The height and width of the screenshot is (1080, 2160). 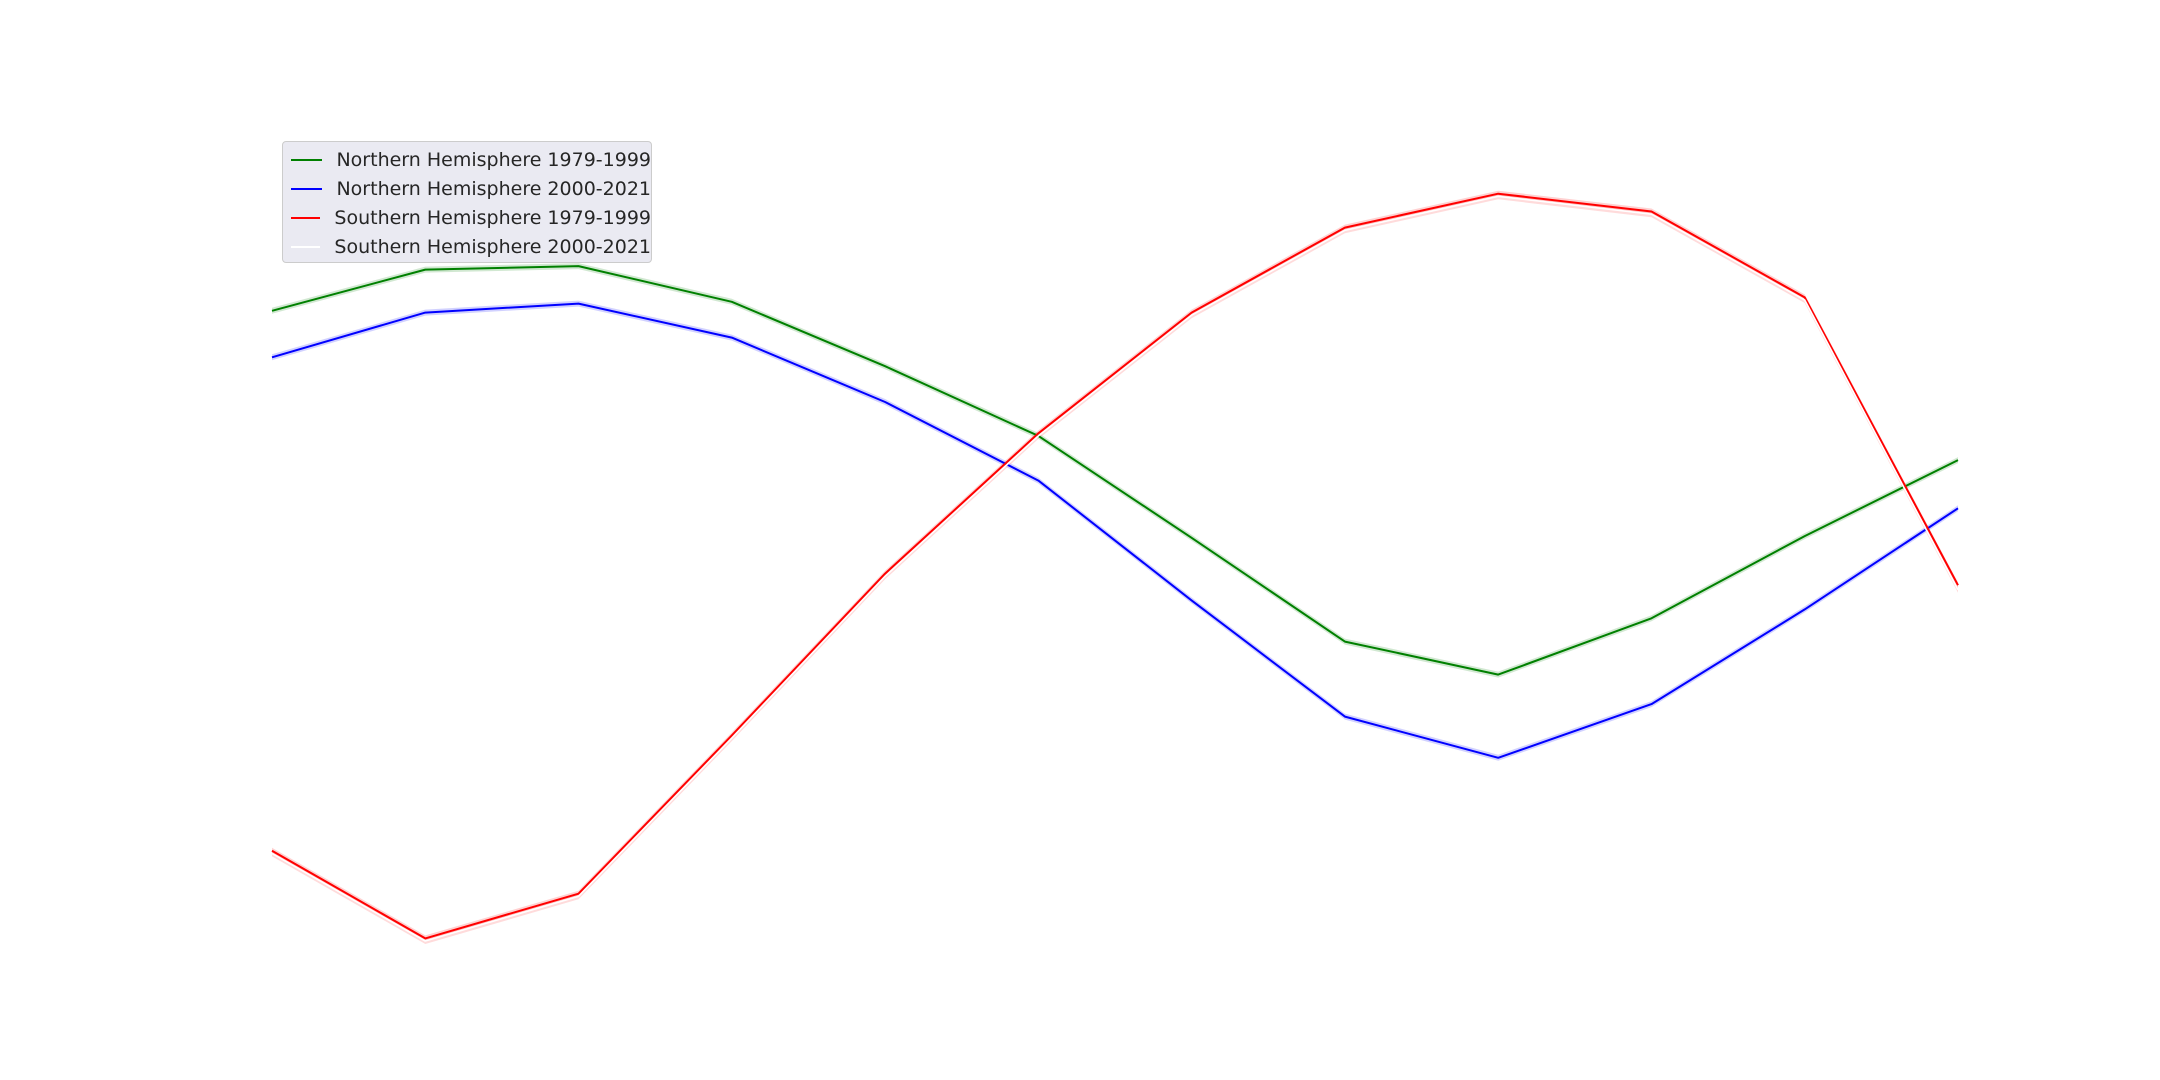 I want to click on legend-item: Southern Hemisphere 1979-1999, so click(x=467, y=217).